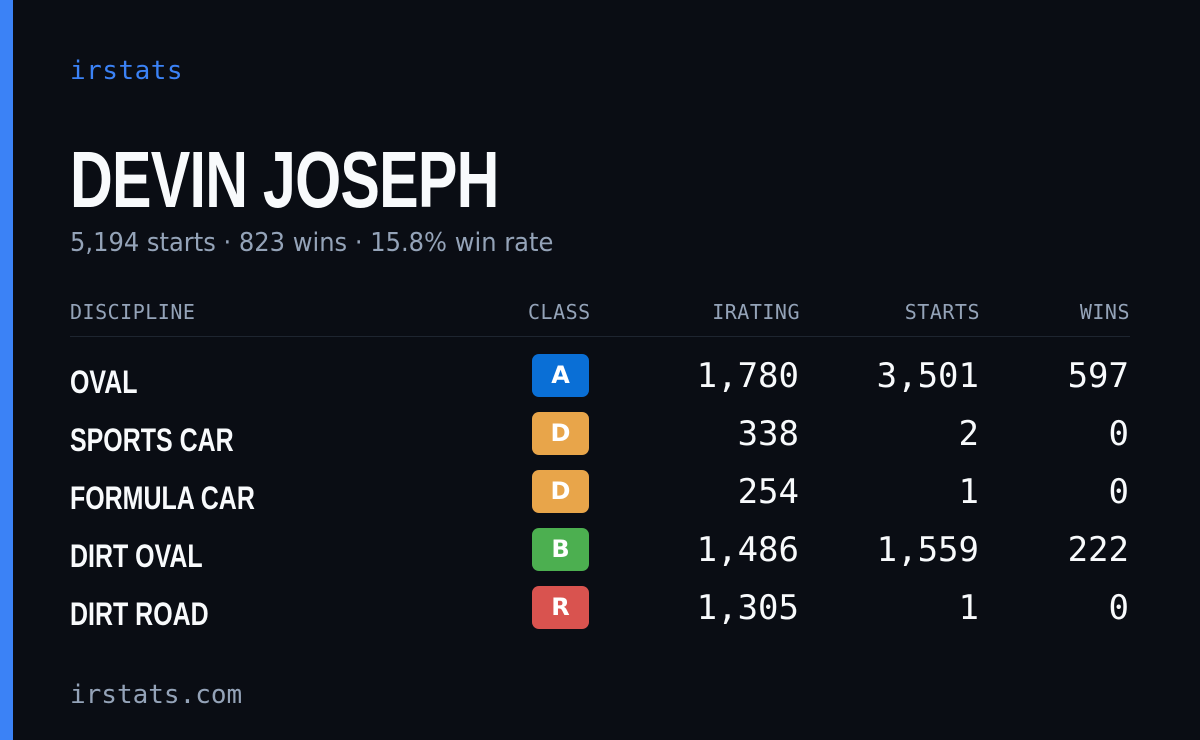 The image size is (1200, 740). I want to click on discipline-name: DIRT OVAL, so click(136, 556).